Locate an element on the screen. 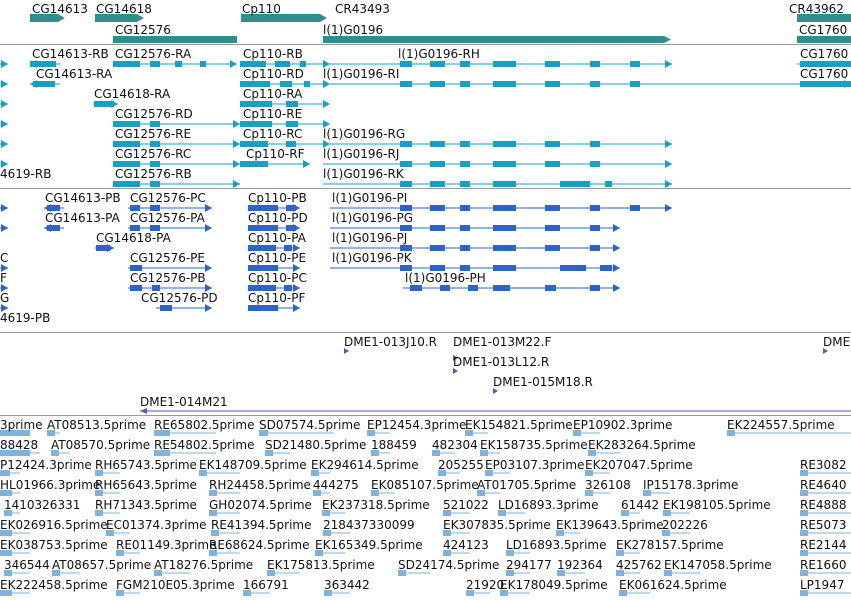 Image resolution: width=851 pixels, height=601 pixels. clone-label: DME1-013J10.R is located at coordinates (391, 342).